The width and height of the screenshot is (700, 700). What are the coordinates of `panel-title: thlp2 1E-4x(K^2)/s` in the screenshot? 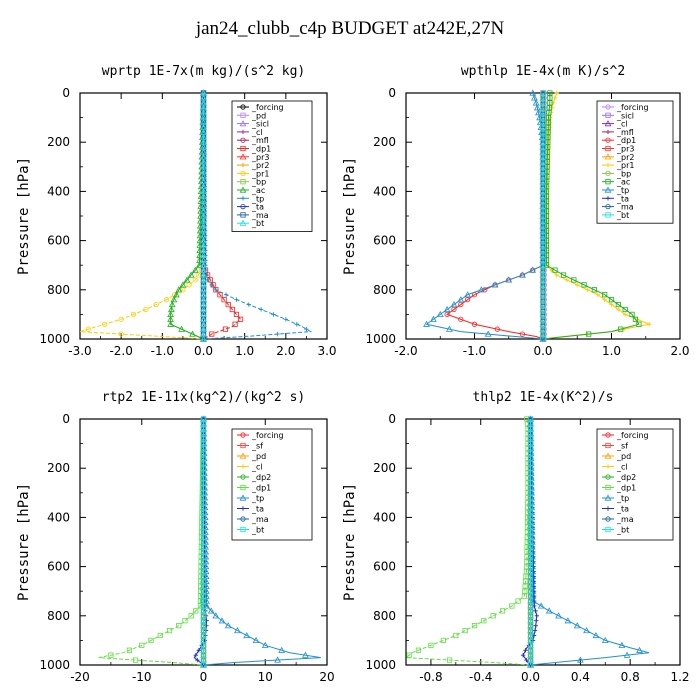 It's located at (543, 397).